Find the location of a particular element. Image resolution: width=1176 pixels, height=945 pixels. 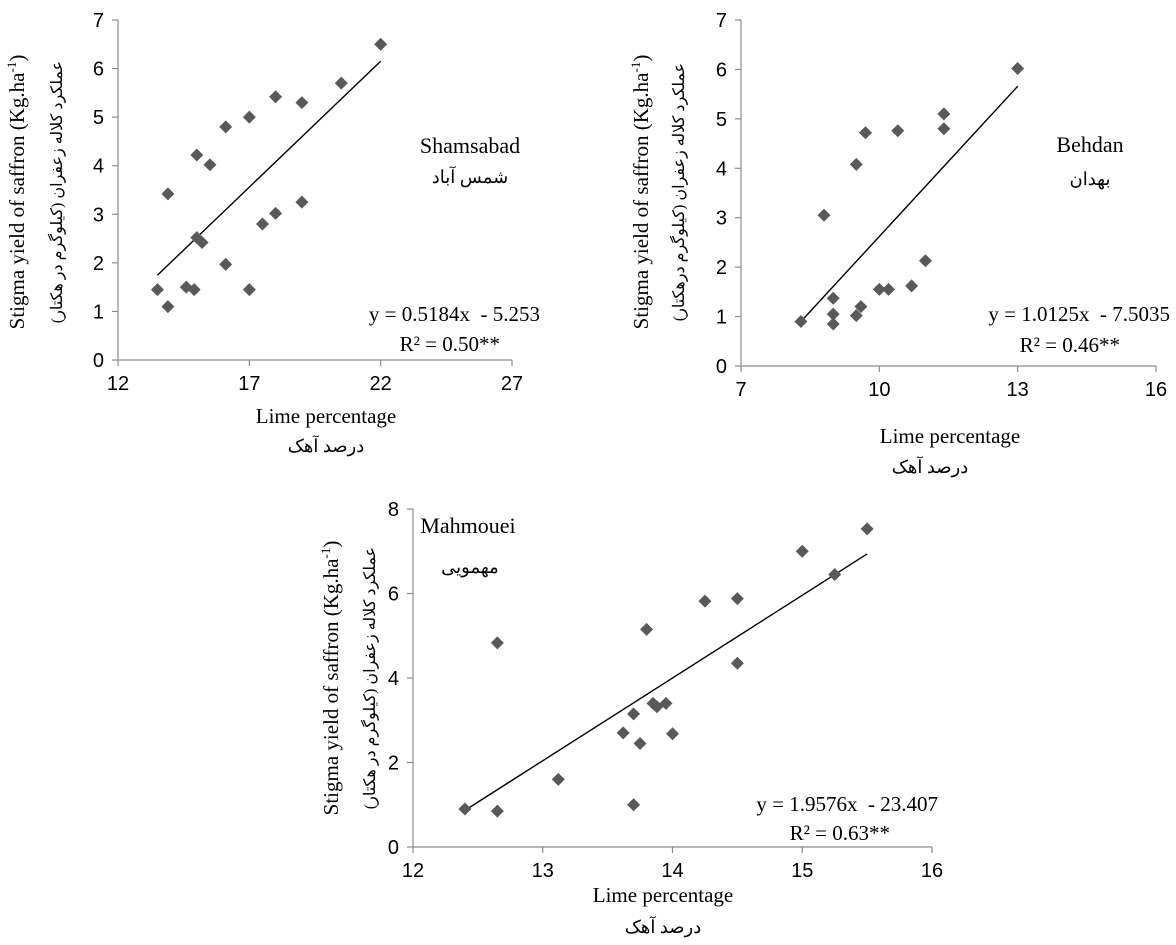

shamsabad-x-tick-label: 27 is located at coordinates (512, 384).